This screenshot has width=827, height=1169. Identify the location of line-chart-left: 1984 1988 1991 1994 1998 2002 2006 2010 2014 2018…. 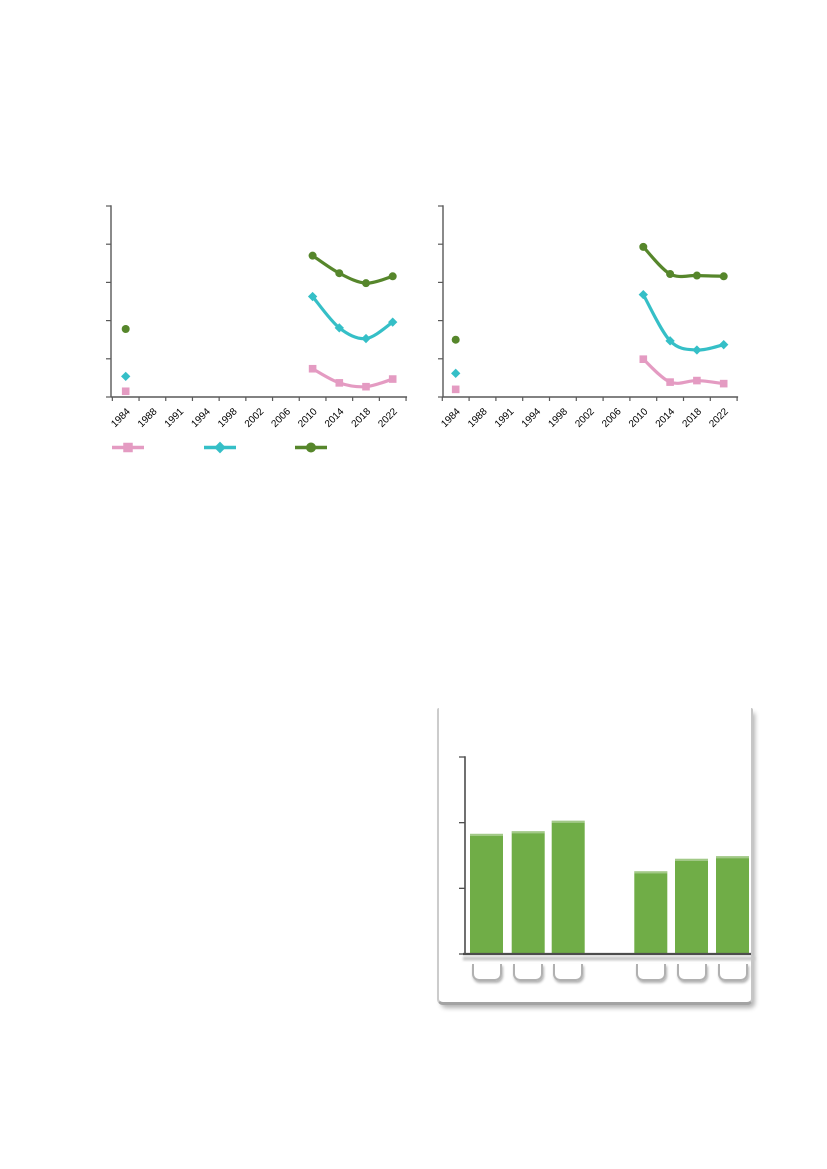
(257, 329).